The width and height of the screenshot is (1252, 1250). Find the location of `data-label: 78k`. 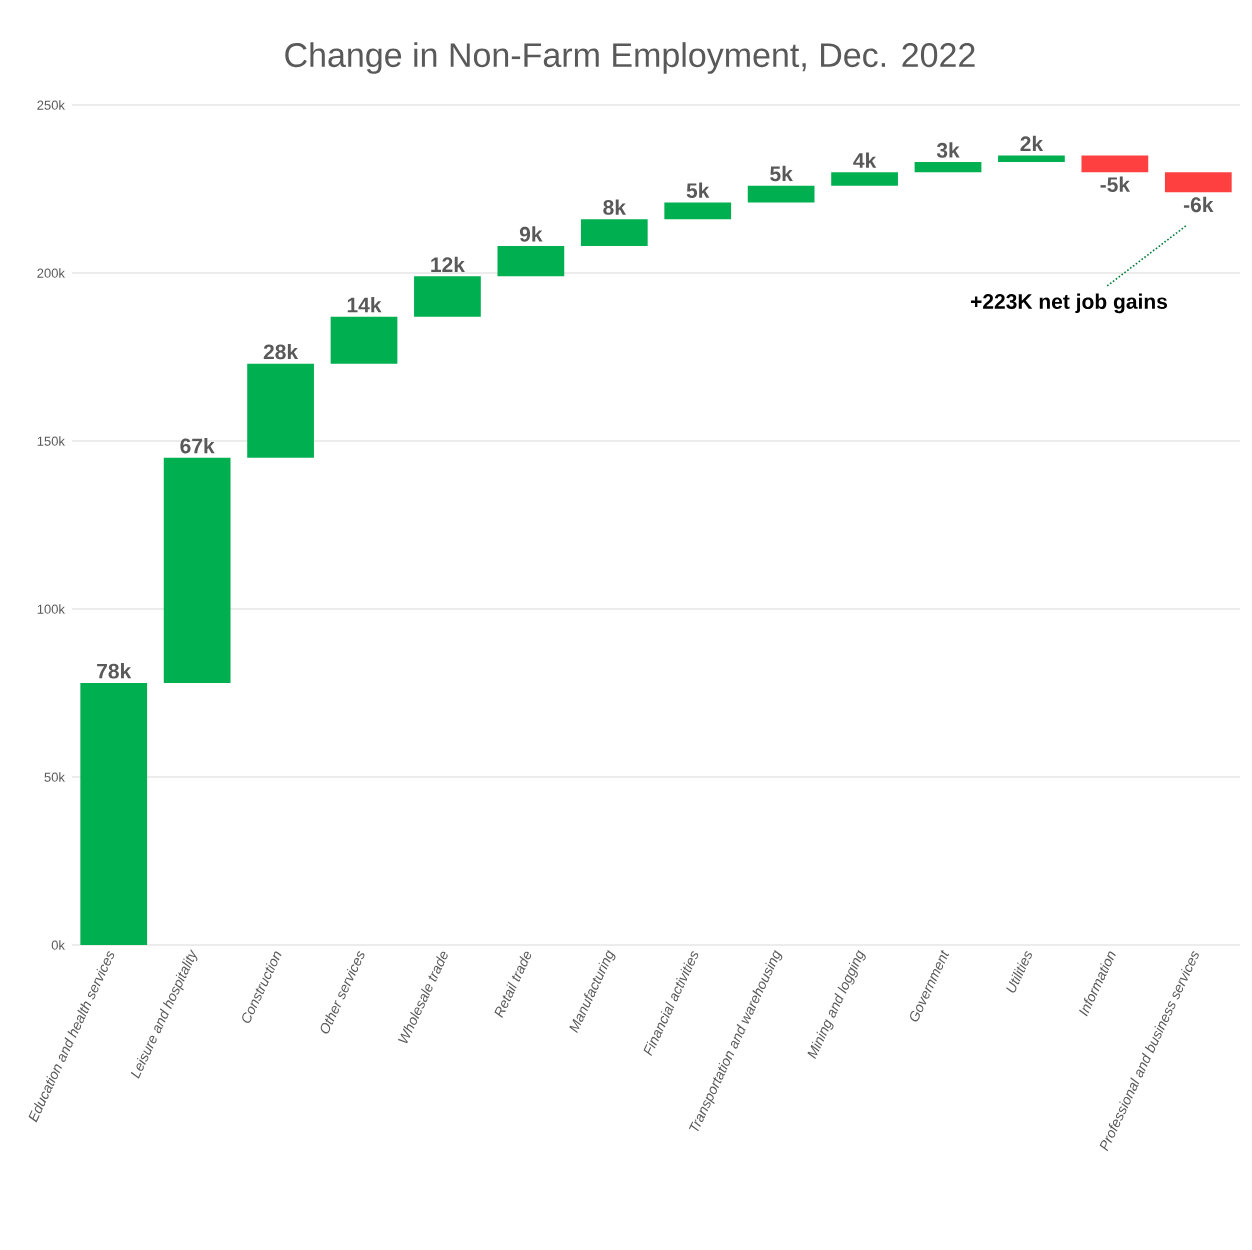

data-label: 78k is located at coordinates (114, 671).